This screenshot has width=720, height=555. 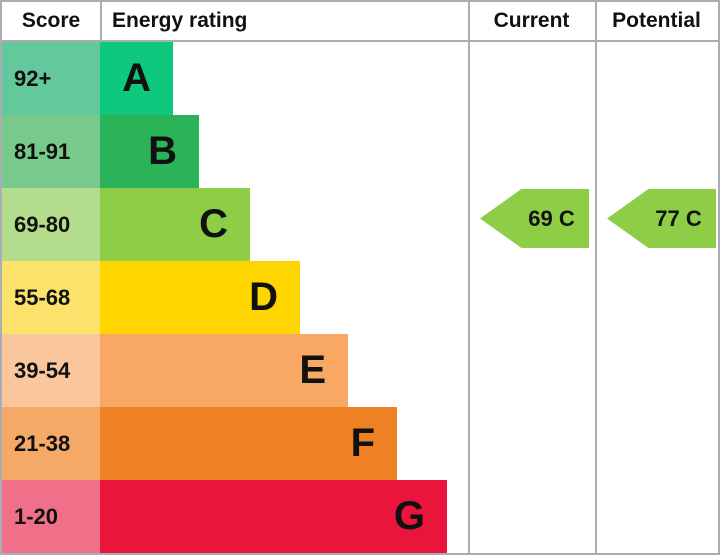 I want to click on band-row-c: 69-80 C, so click(x=235, y=224).